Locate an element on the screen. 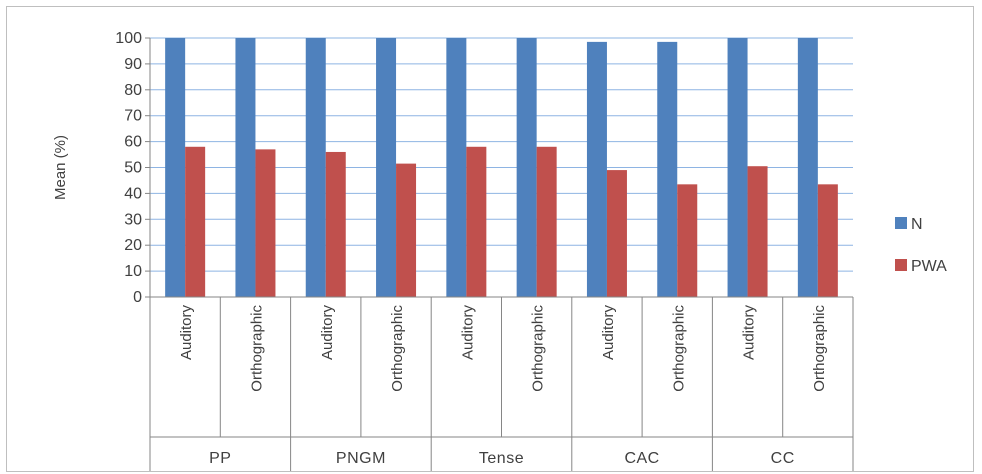  y-axis-title: Mean (%) is located at coordinates (60, 167).